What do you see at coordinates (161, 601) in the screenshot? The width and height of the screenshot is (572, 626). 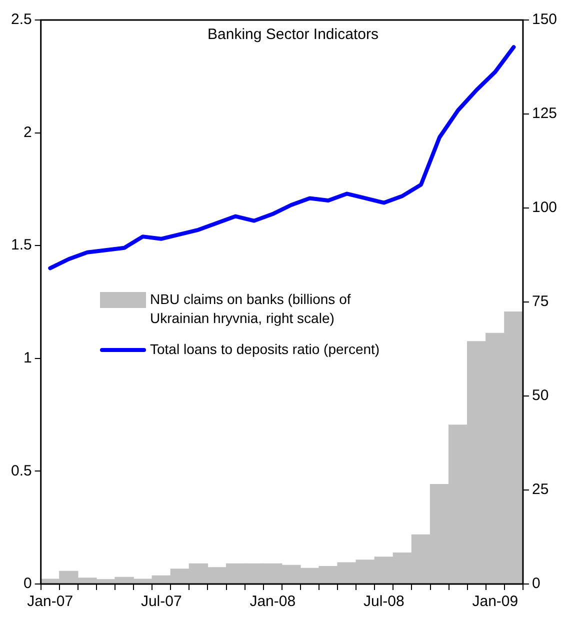 I see `x-tick-label: Jul-07` at bounding box center [161, 601].